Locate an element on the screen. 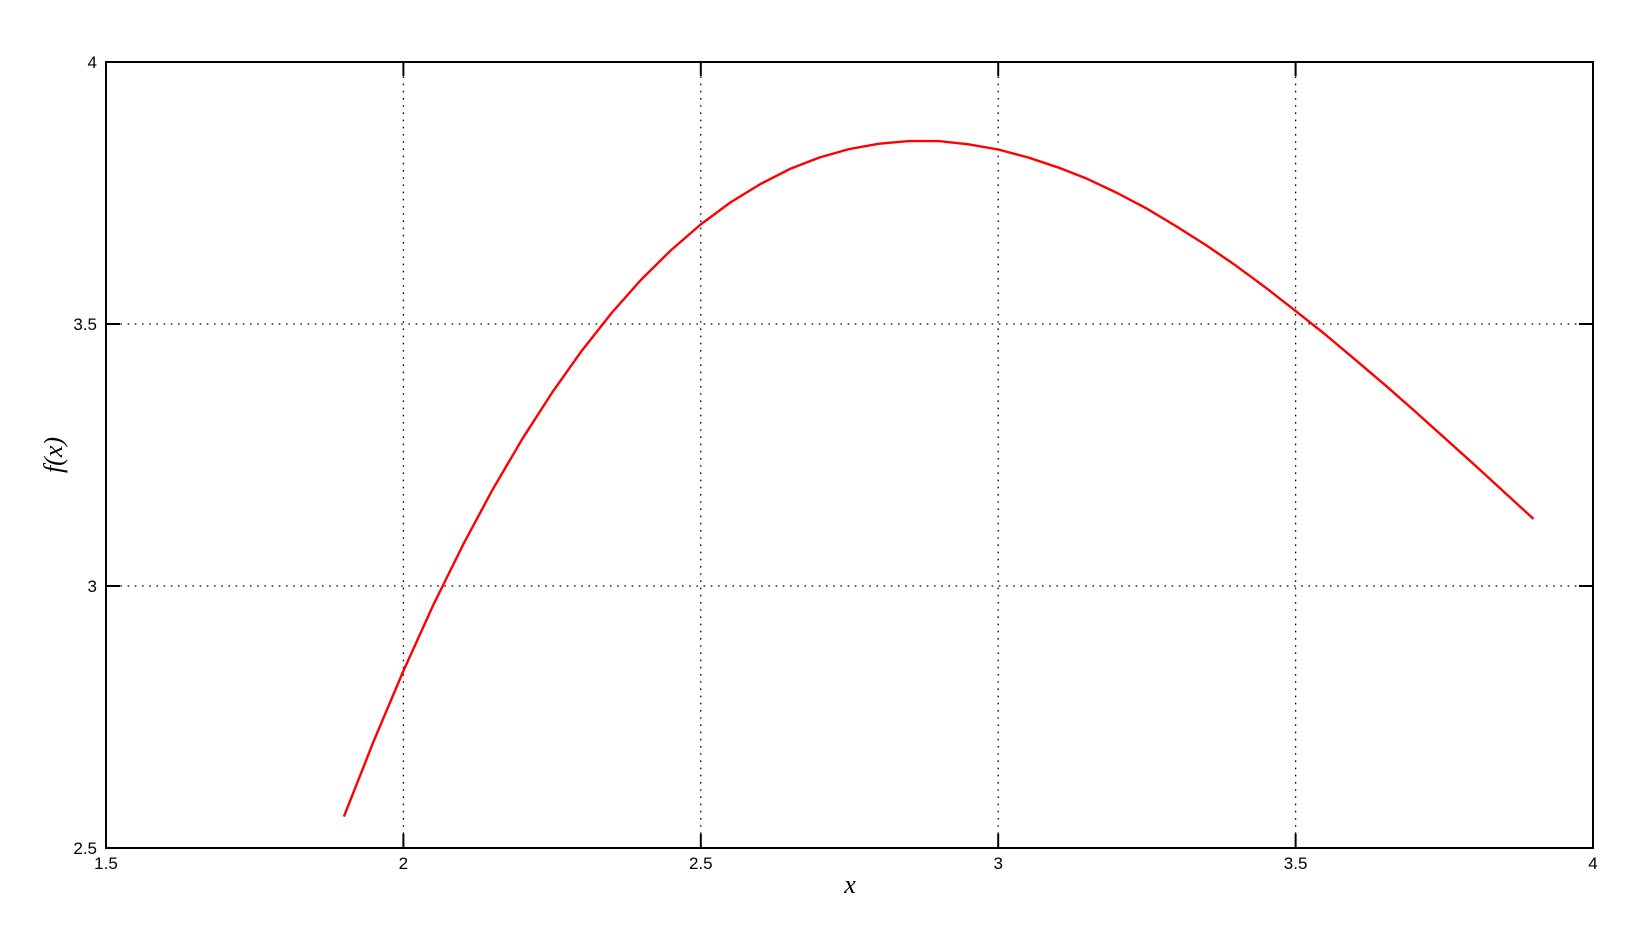 This screenshot has width=1632, height=945. y-tick-label: 2.5 is located at coordinates (85, 848).